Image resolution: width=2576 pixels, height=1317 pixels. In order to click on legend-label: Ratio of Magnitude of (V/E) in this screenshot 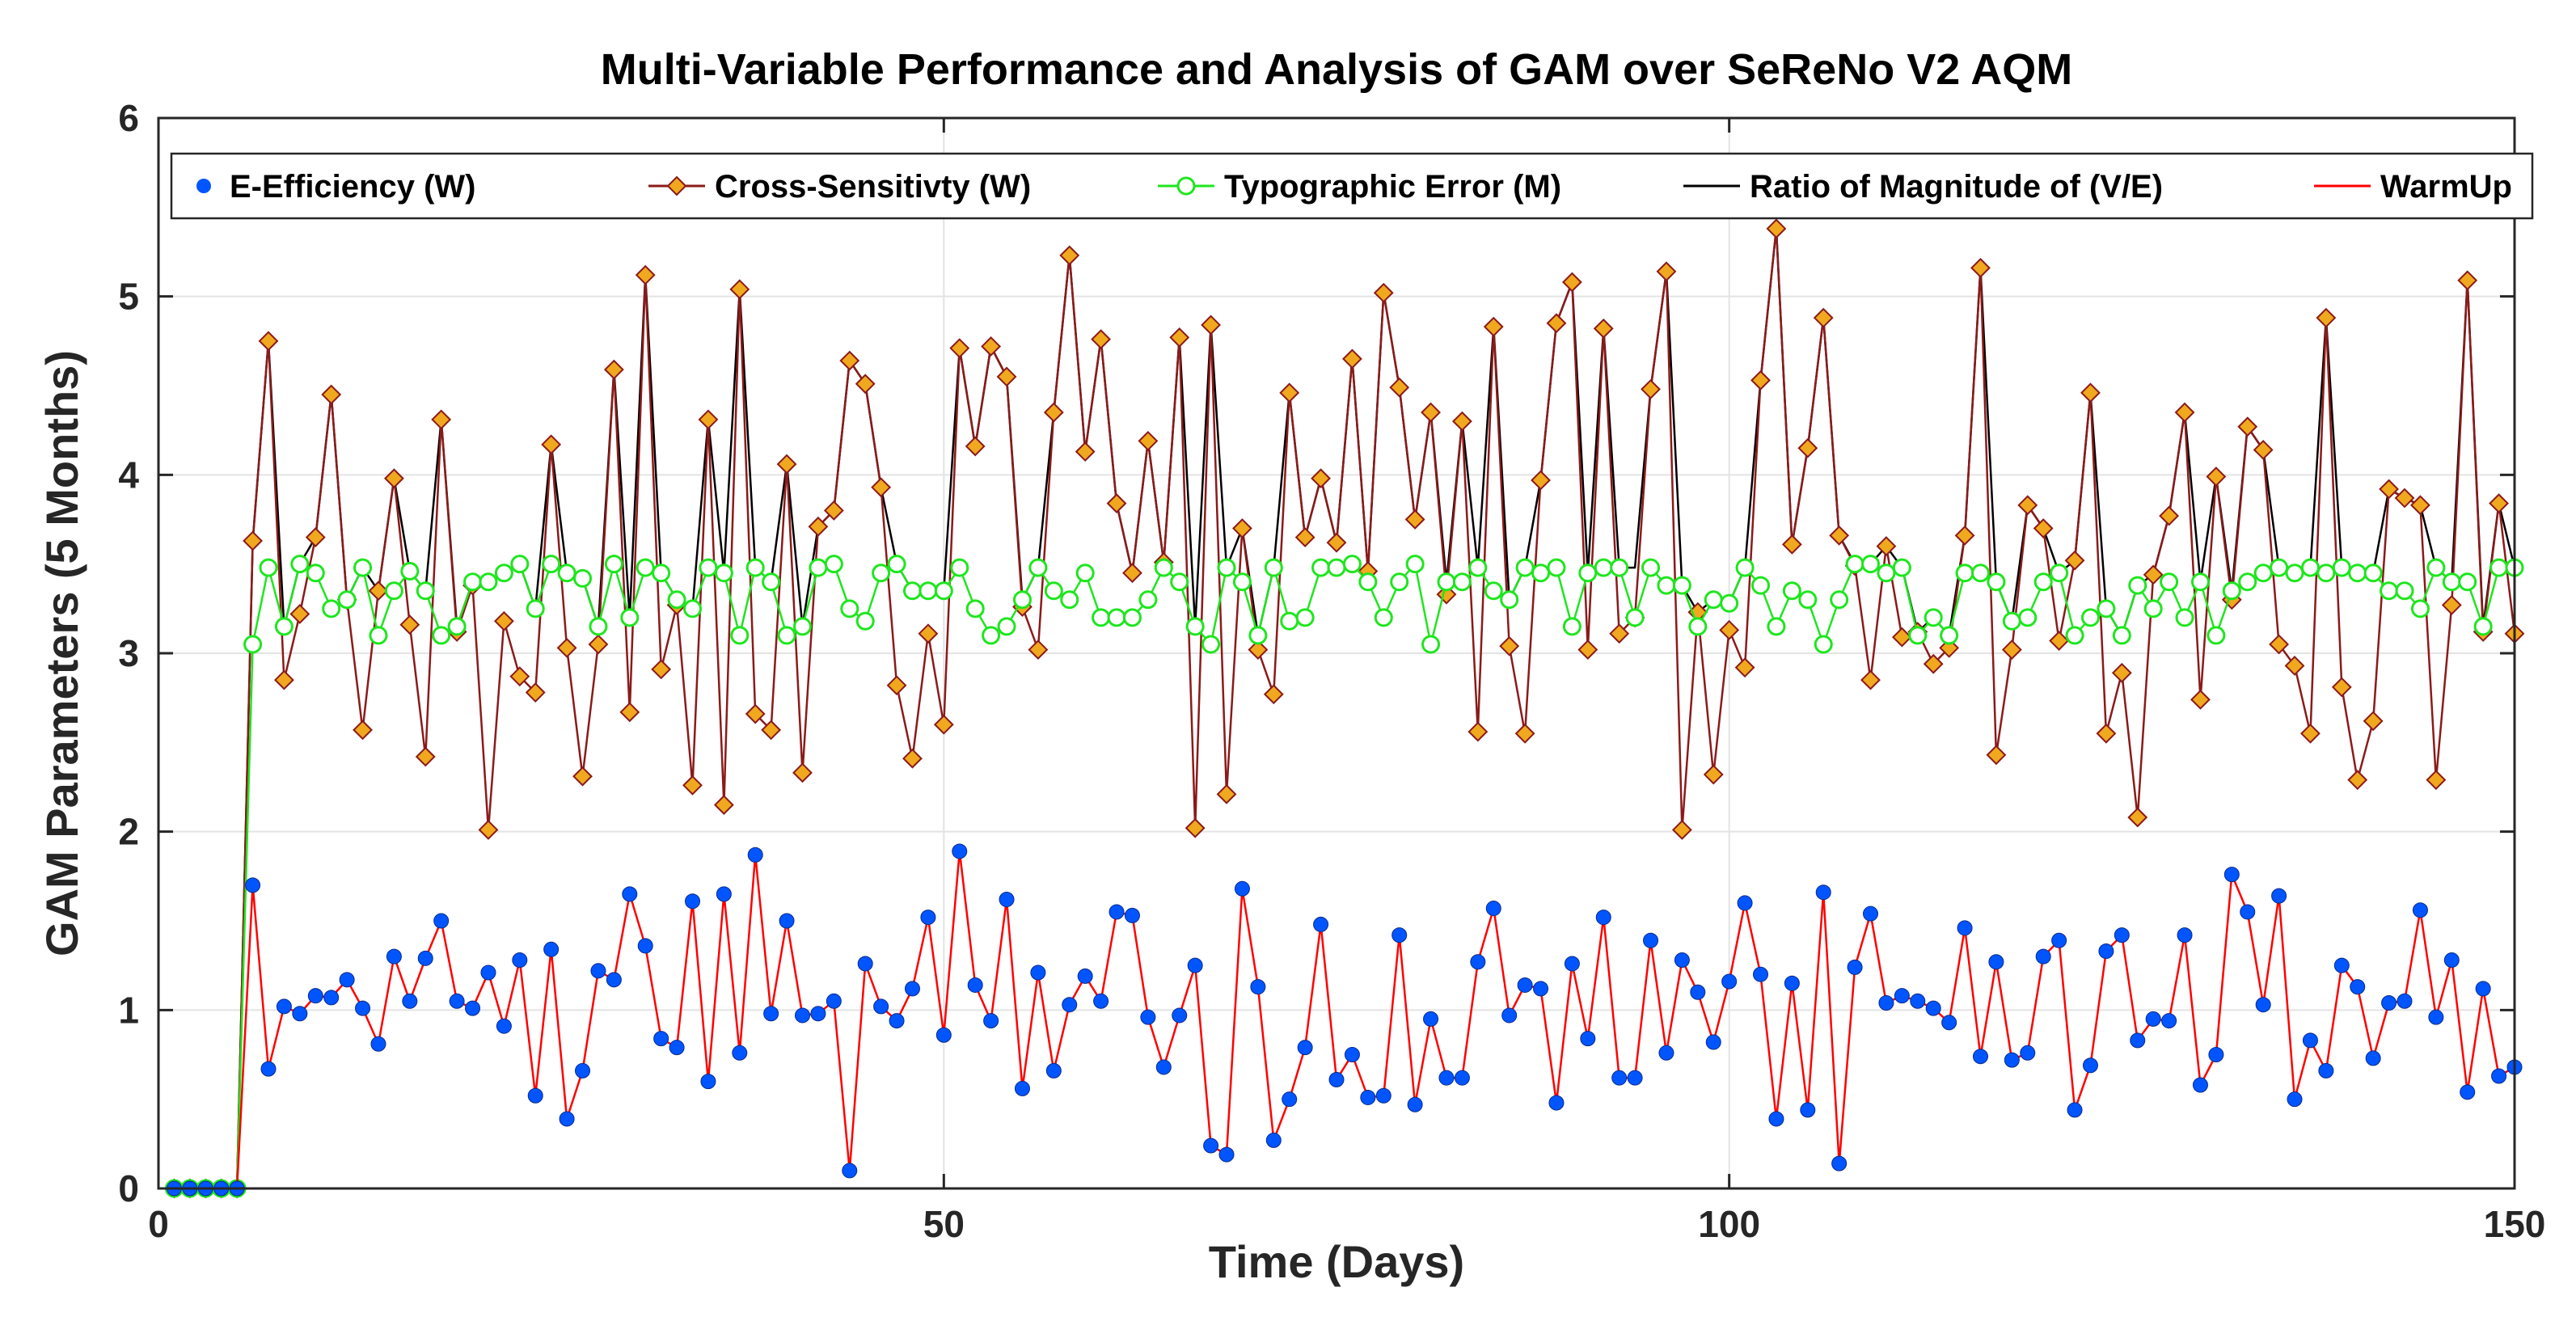, I will do `click(1956, 187)`.